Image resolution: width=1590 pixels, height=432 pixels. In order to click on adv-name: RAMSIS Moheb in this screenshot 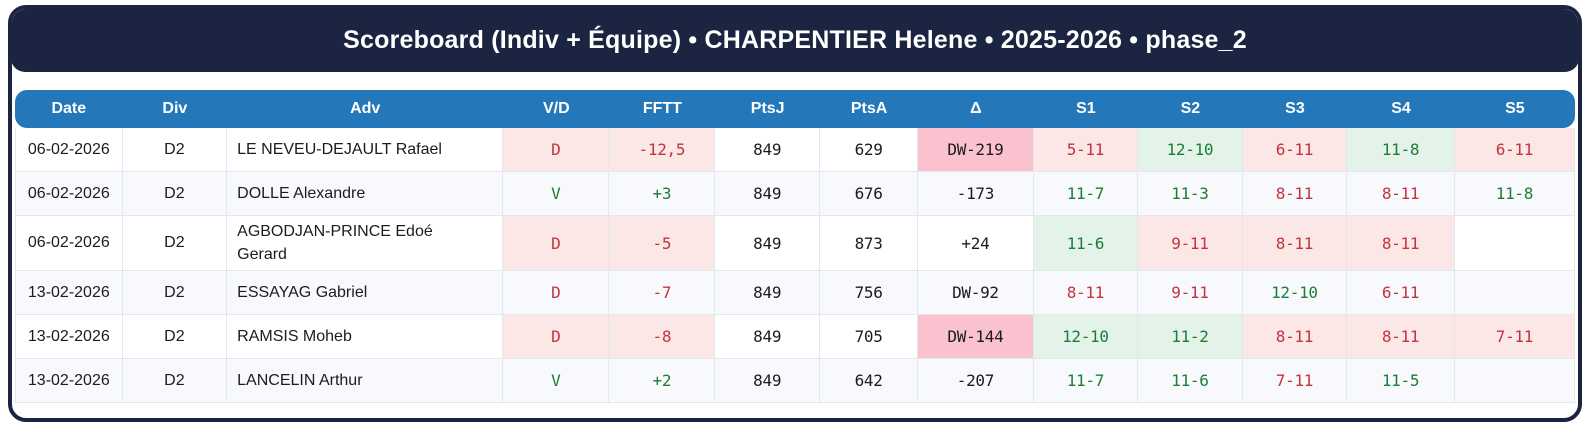, I will do `click(294, 337)`.